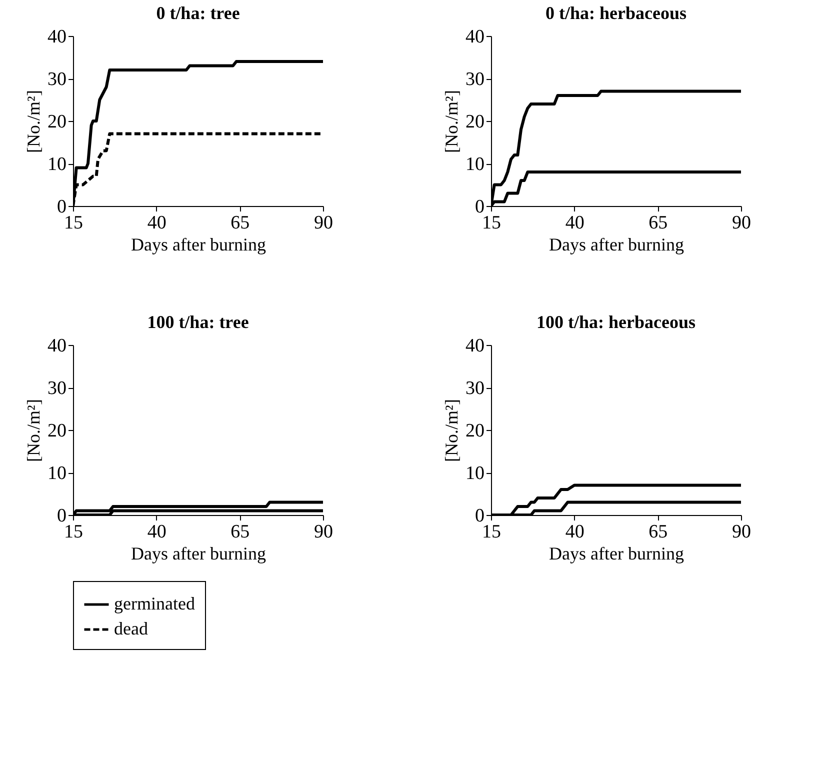 Image resolution: width=840 pixels, height=774 pixels. What do you see at coordinates (616, 13) in the screenshot?
I see `chart-title: 0 t/ha: herbaceous` at bounding box center [616, 13].